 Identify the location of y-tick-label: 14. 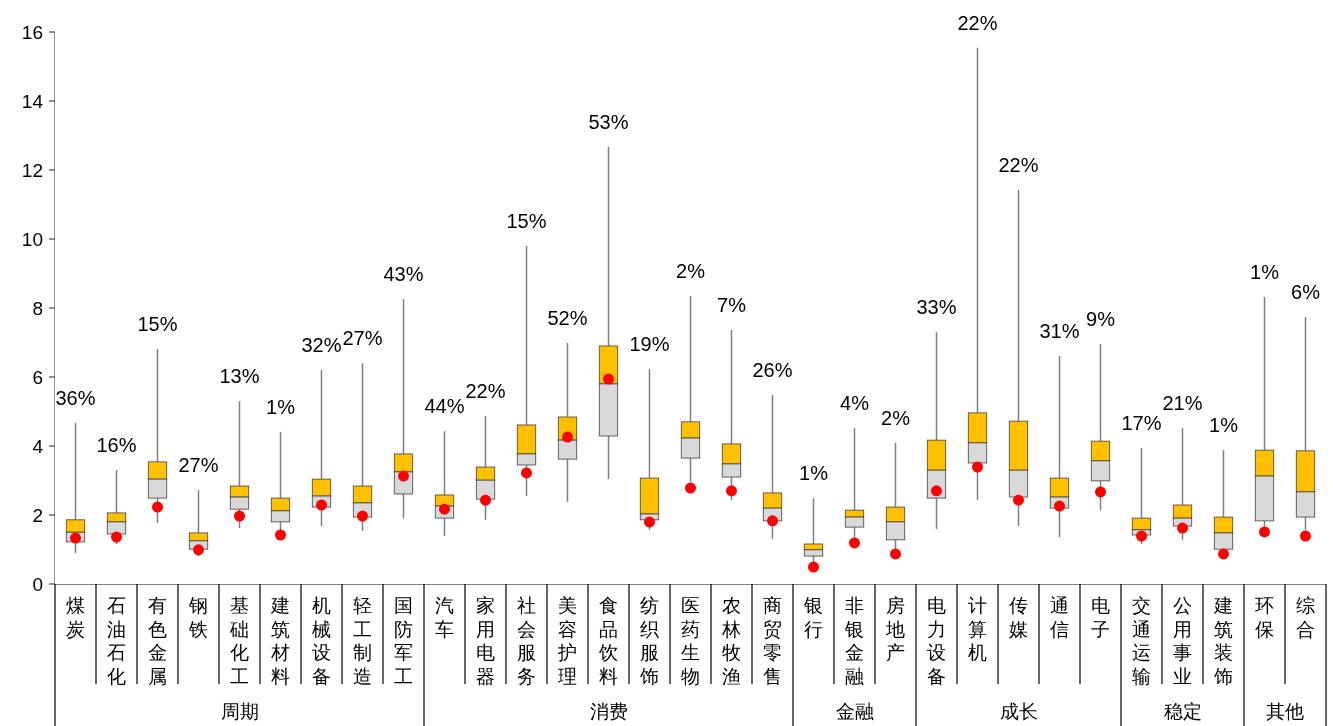
(32, 101).